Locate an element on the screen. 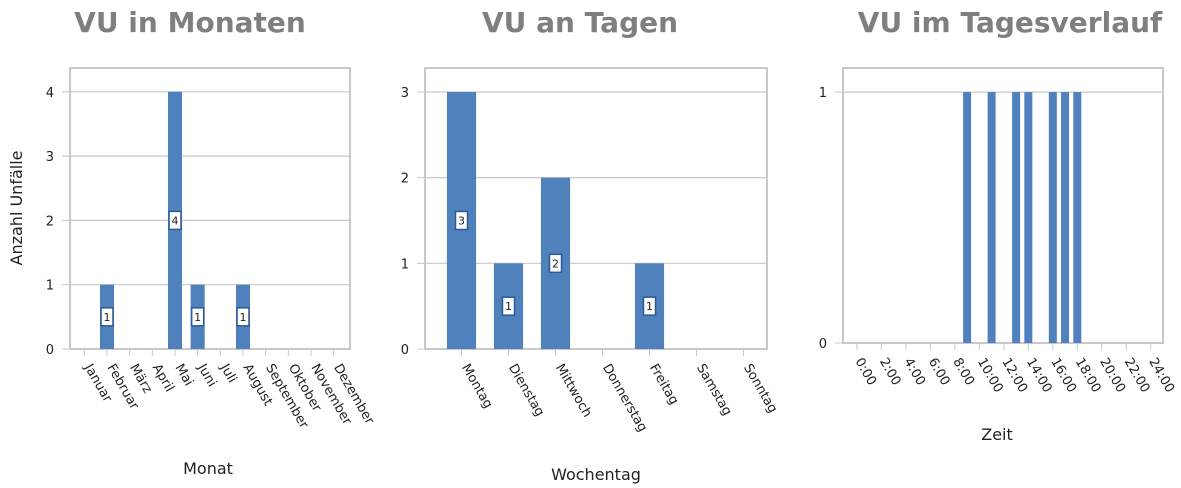 Image resolution: width=1181 pixels, height=488 pixels. x-tick-label: 8:00 is located at coordinates (963, 372).